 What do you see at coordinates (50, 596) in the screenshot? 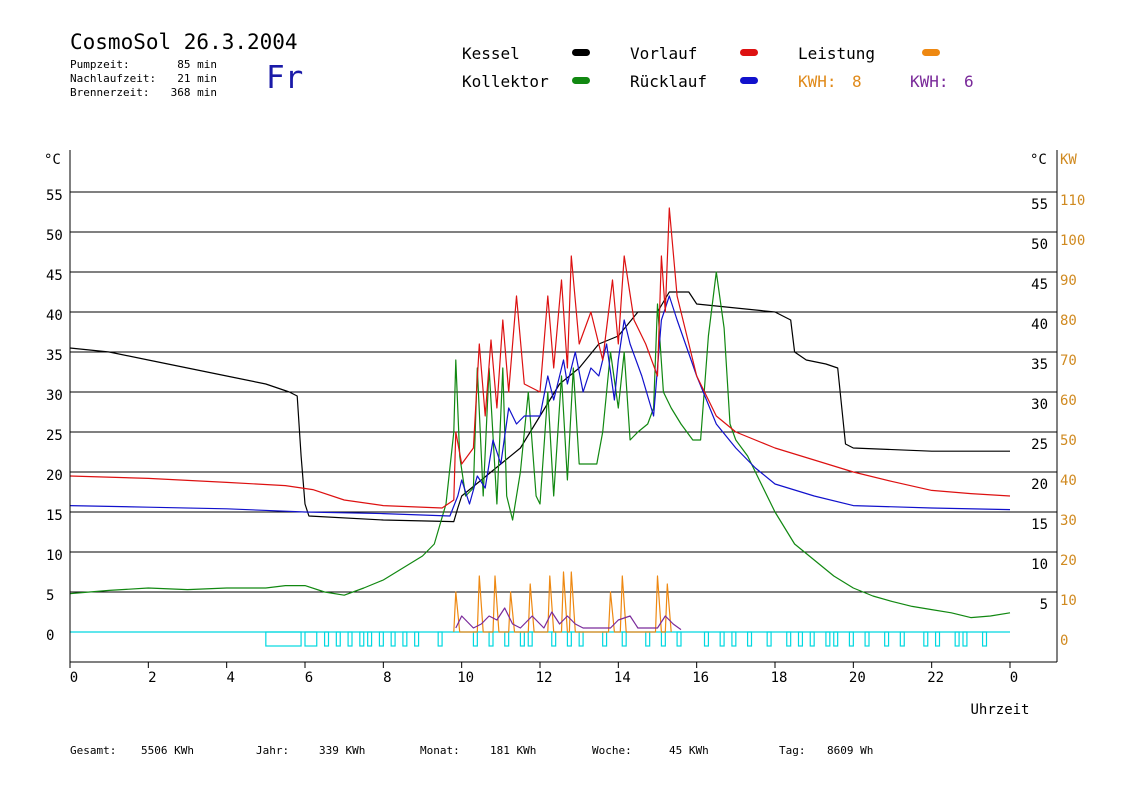
I see `y-tick-label-left: 5` at bounding box center [50, 596].